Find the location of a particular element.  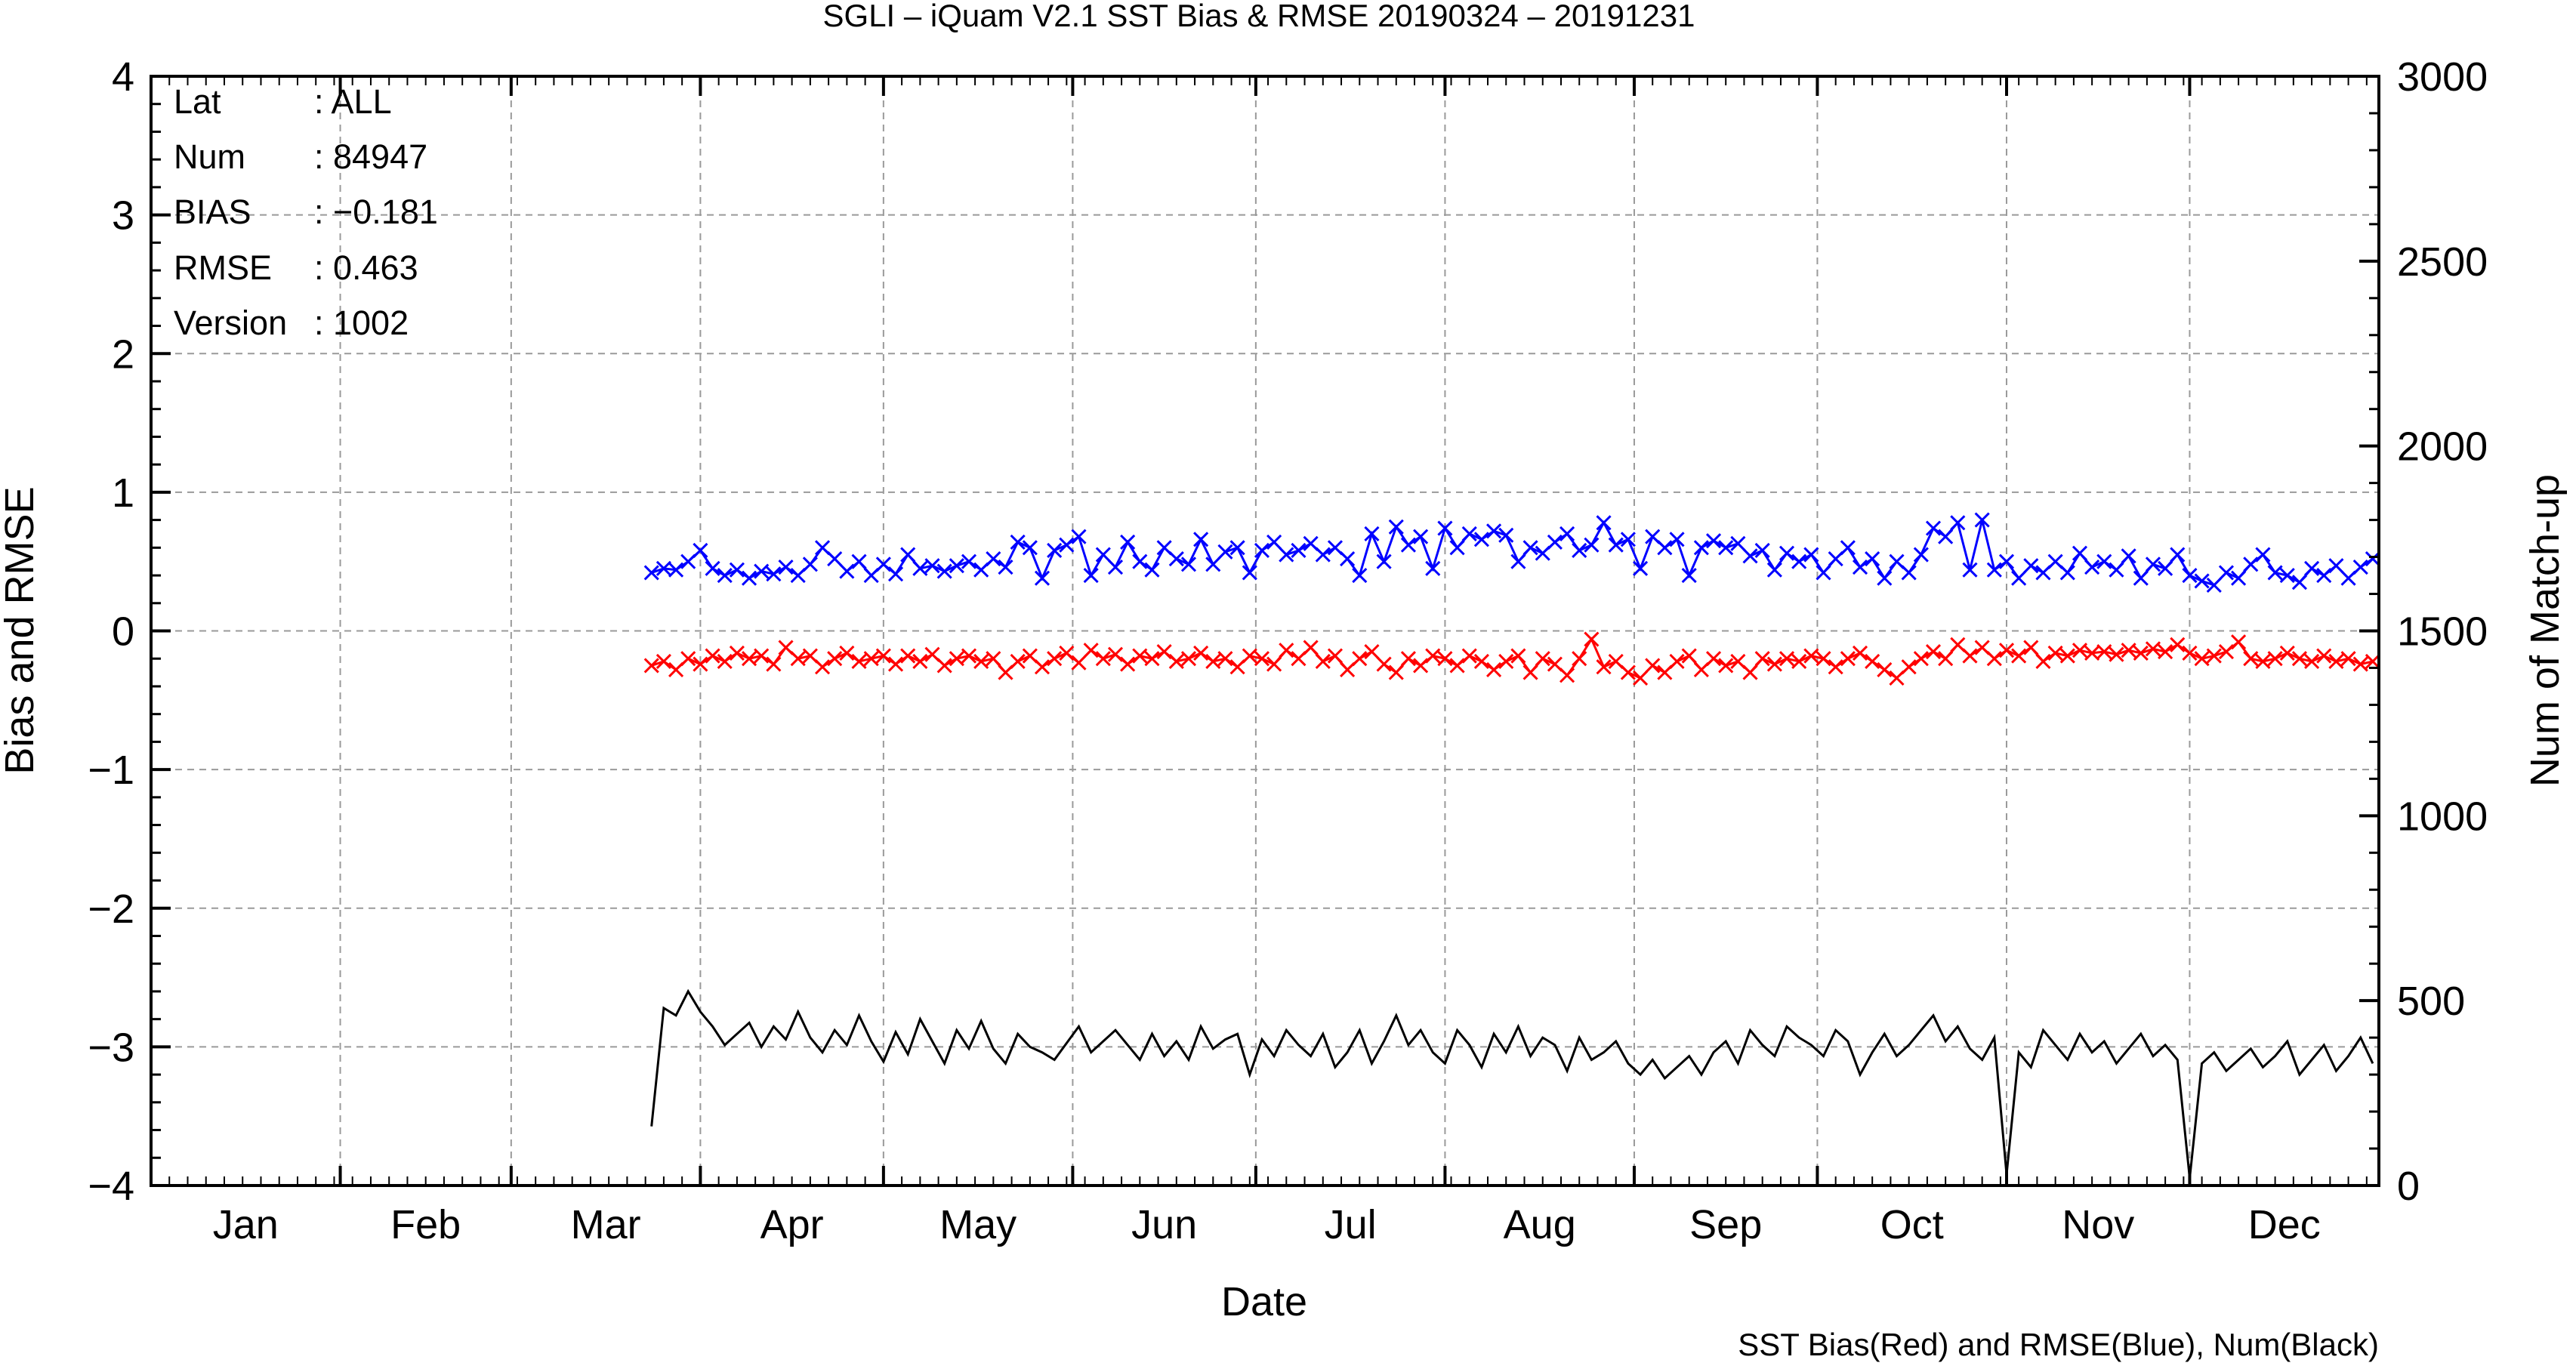

chart-footer: SST Bias(Red) and RMSE(Blue), Num(Black) is located at coordinates (2058, 1344).